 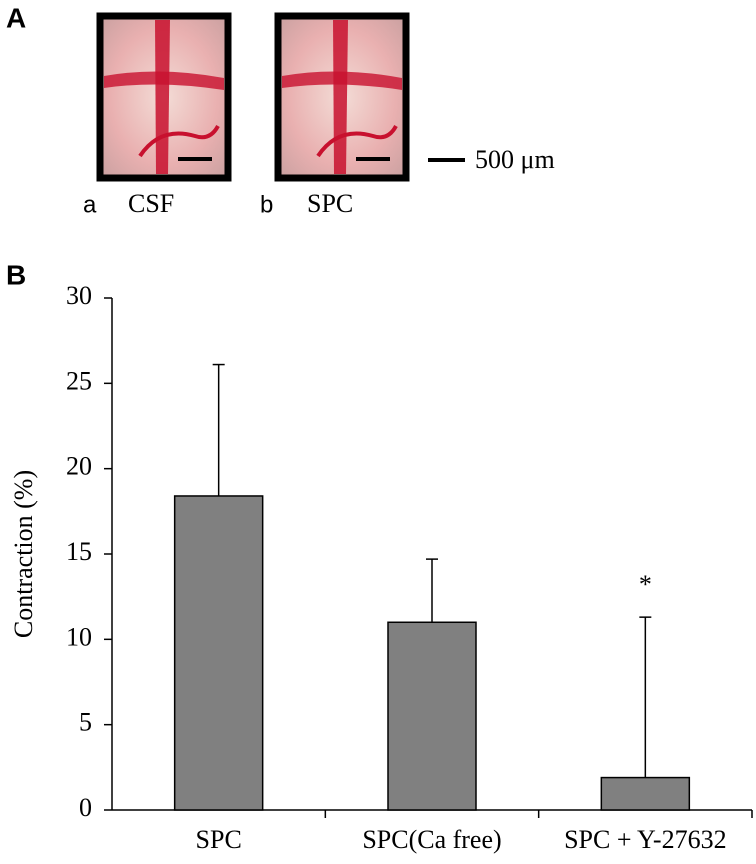 I want to click on panel-label: A, so click(x=16, y=17).